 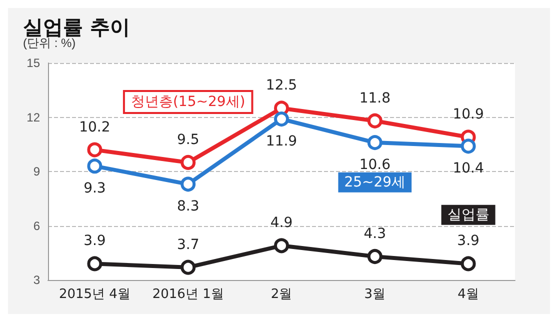 I want to click on chart-subtitle: (단위 : %), so click(x=49, y=43).